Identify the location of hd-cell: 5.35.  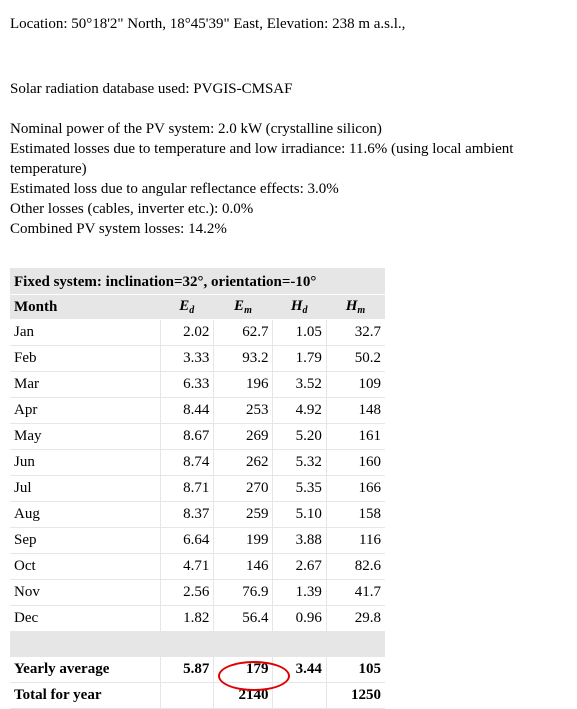
(299, 489).